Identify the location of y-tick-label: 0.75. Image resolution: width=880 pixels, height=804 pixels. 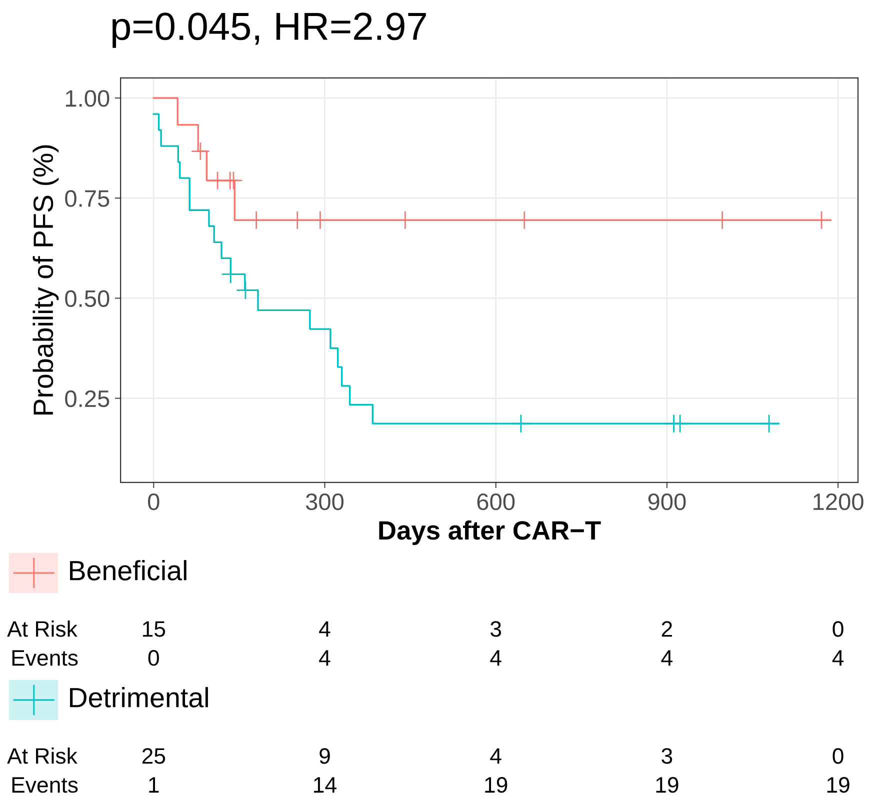
(87, 198).